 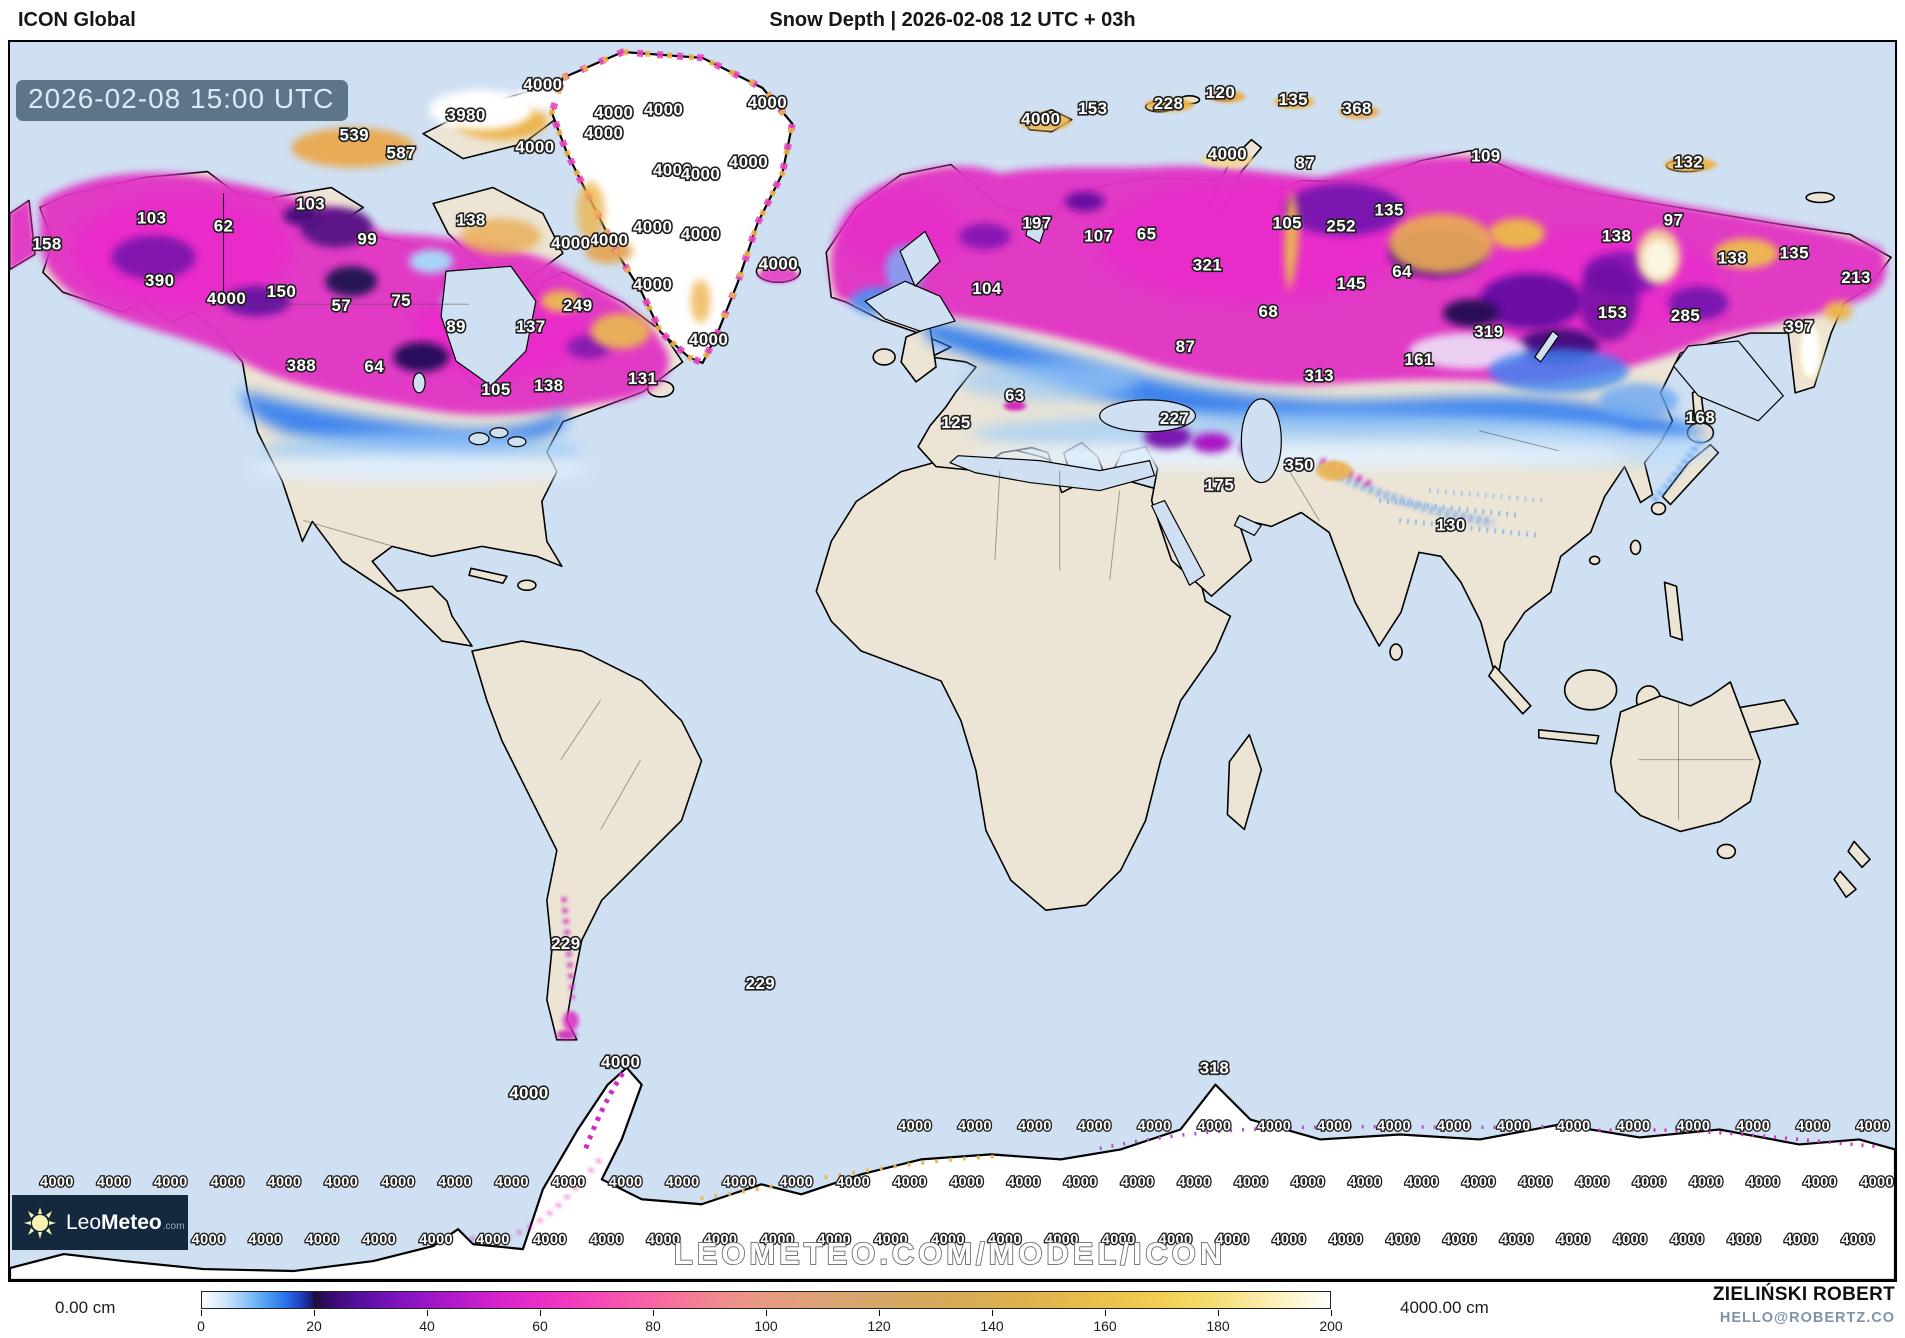 I want to click on snow-depth-label: 120, so click(x=1220, y=92).